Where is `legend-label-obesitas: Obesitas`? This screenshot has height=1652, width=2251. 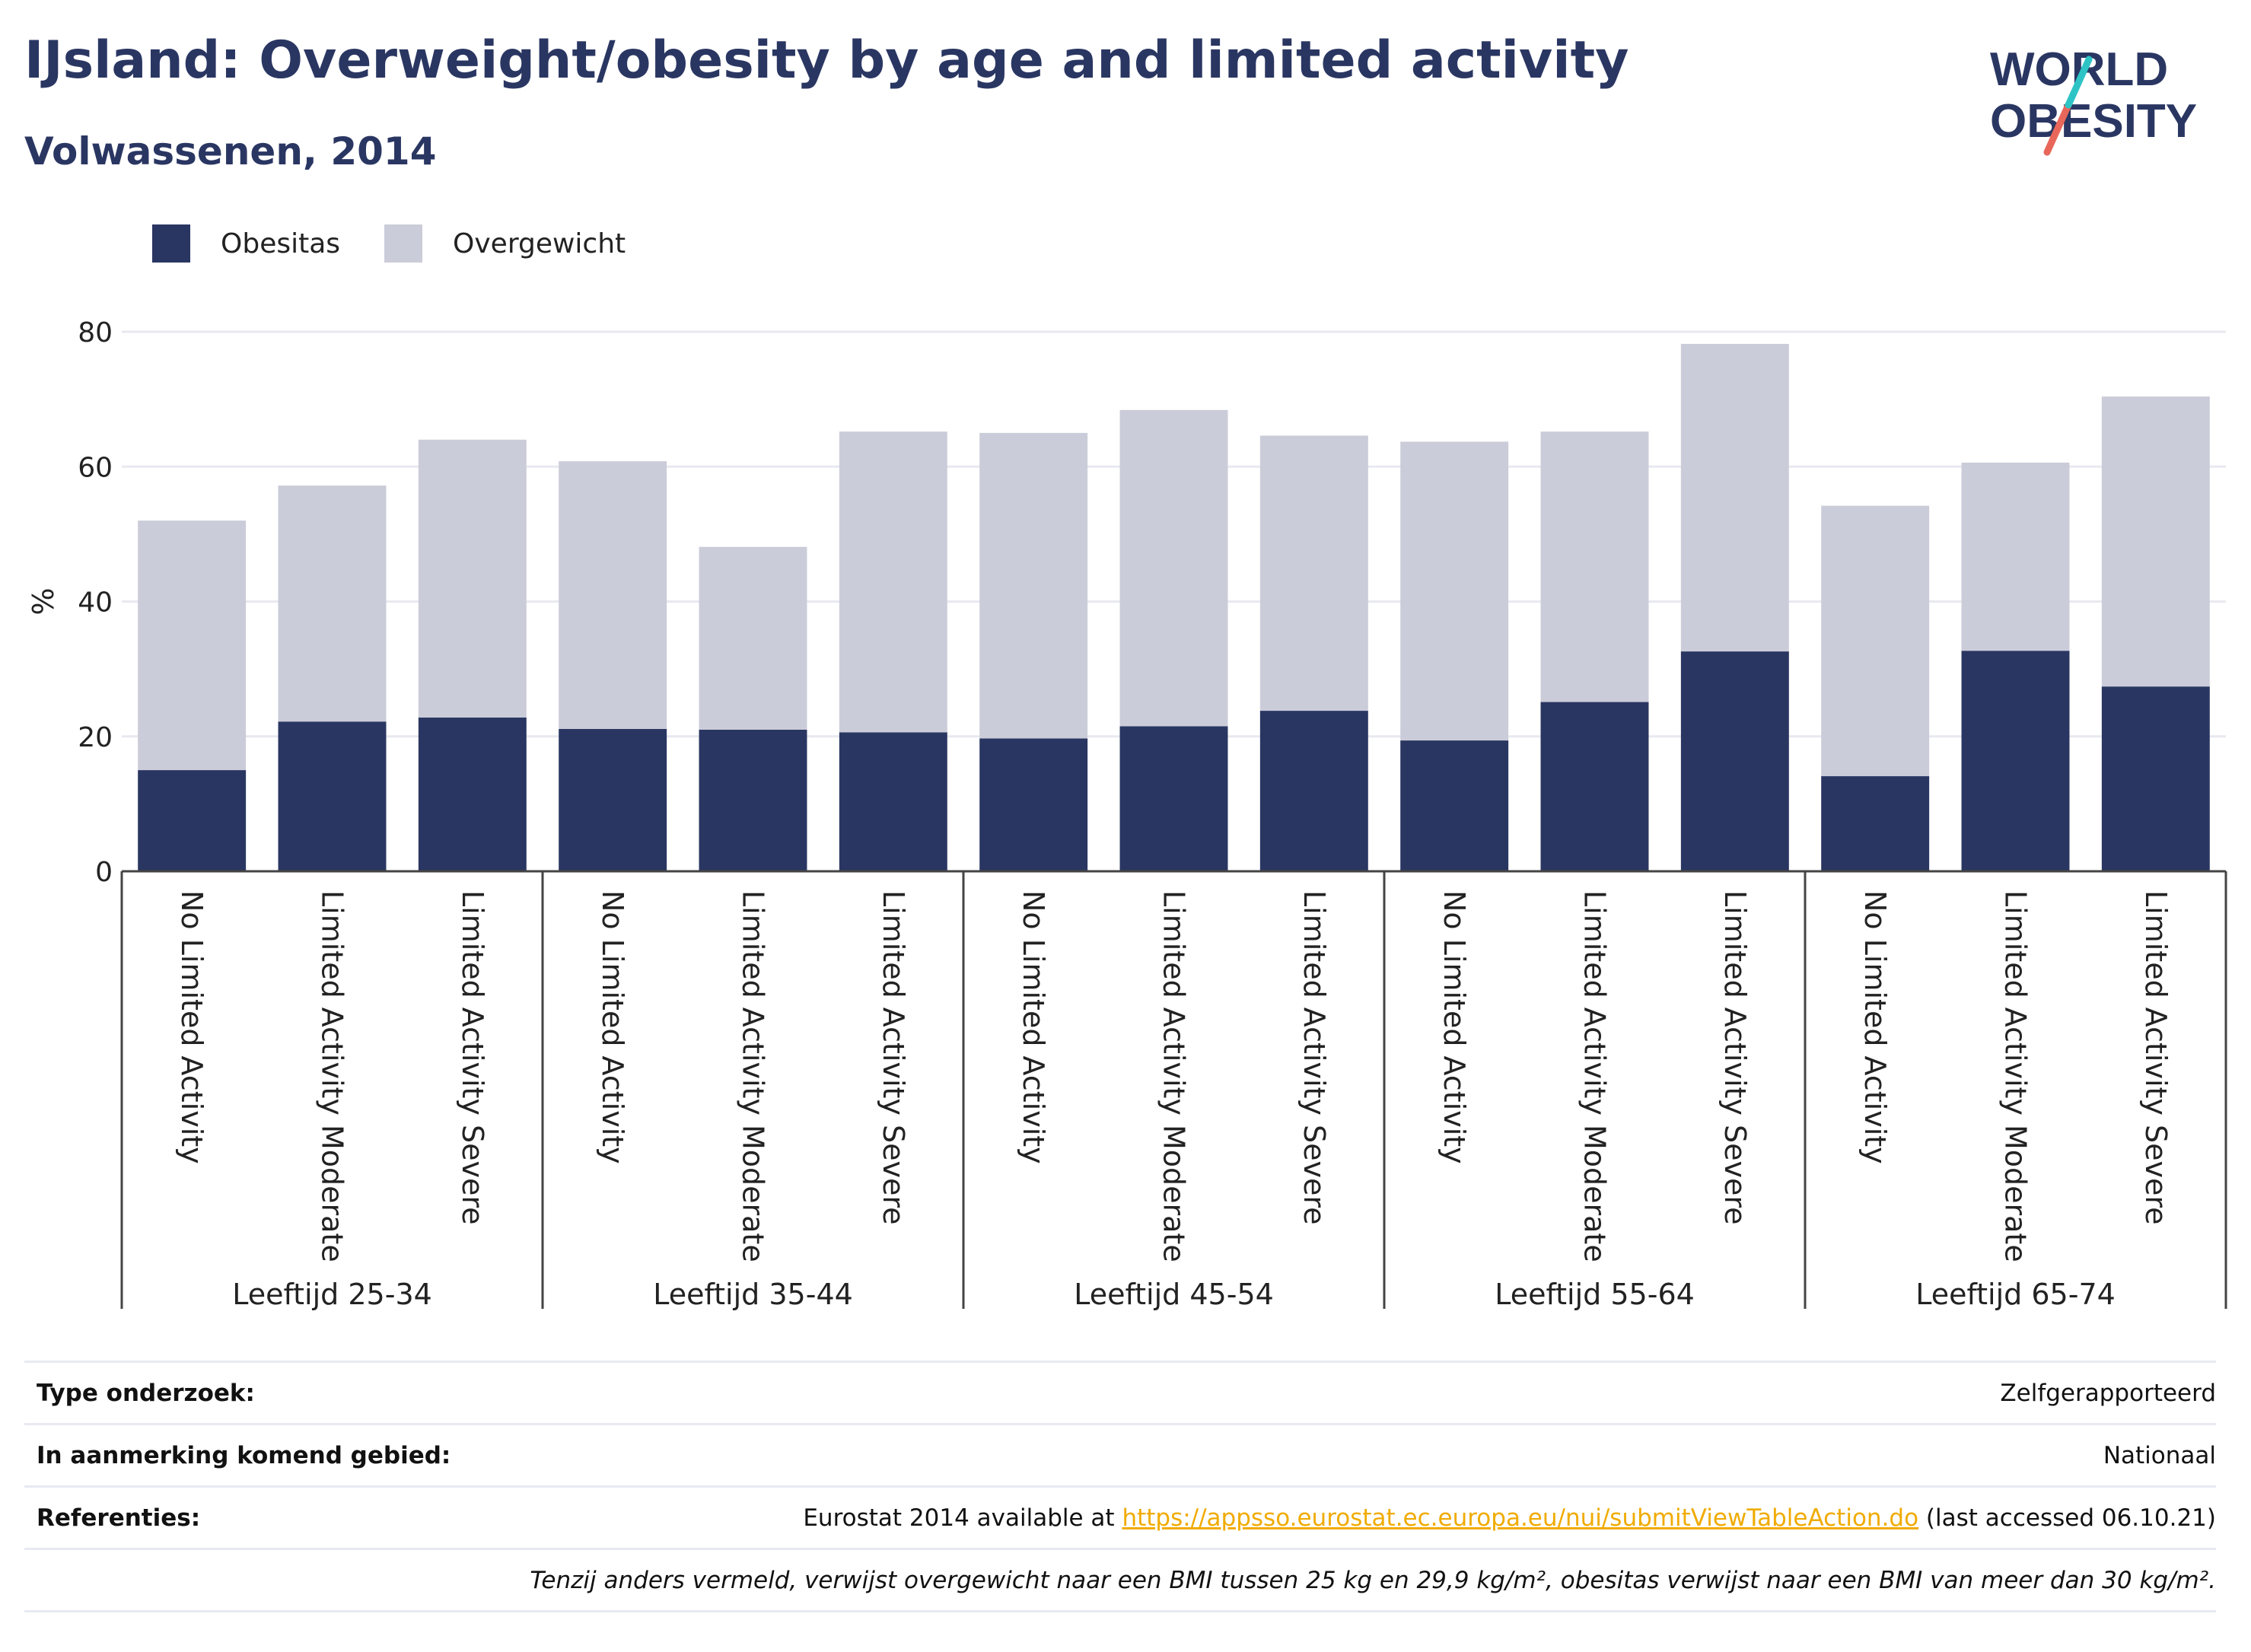 legend-label-obesitas: Obesitas is located at coordinates (281, 244).